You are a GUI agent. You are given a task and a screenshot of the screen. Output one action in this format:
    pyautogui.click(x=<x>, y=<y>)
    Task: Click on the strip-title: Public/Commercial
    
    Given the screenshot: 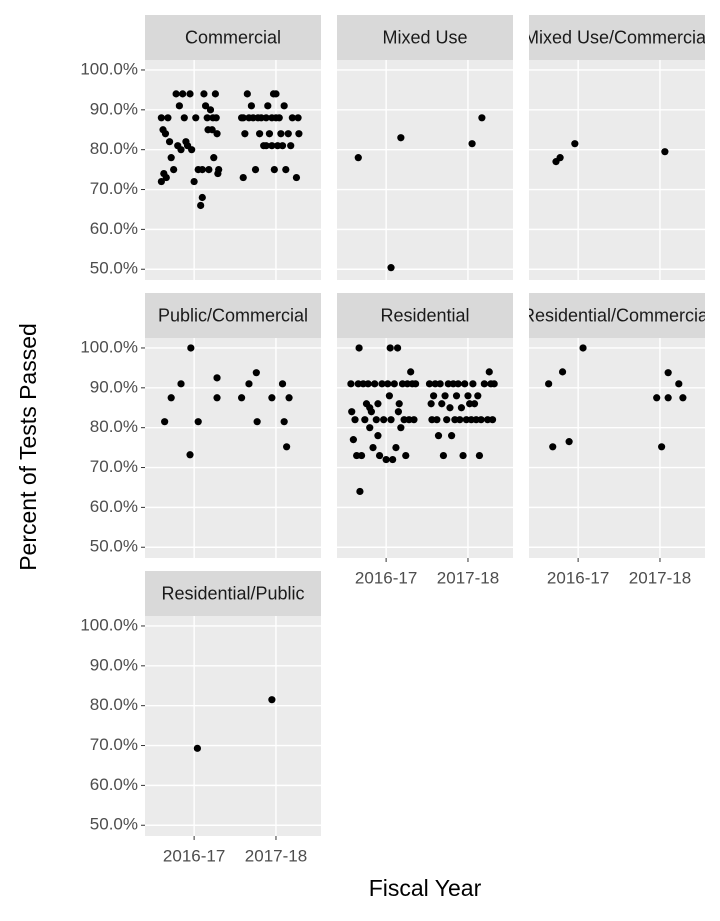 What is the action you would take?
    pyautogui.click(x=233, y=315)
    